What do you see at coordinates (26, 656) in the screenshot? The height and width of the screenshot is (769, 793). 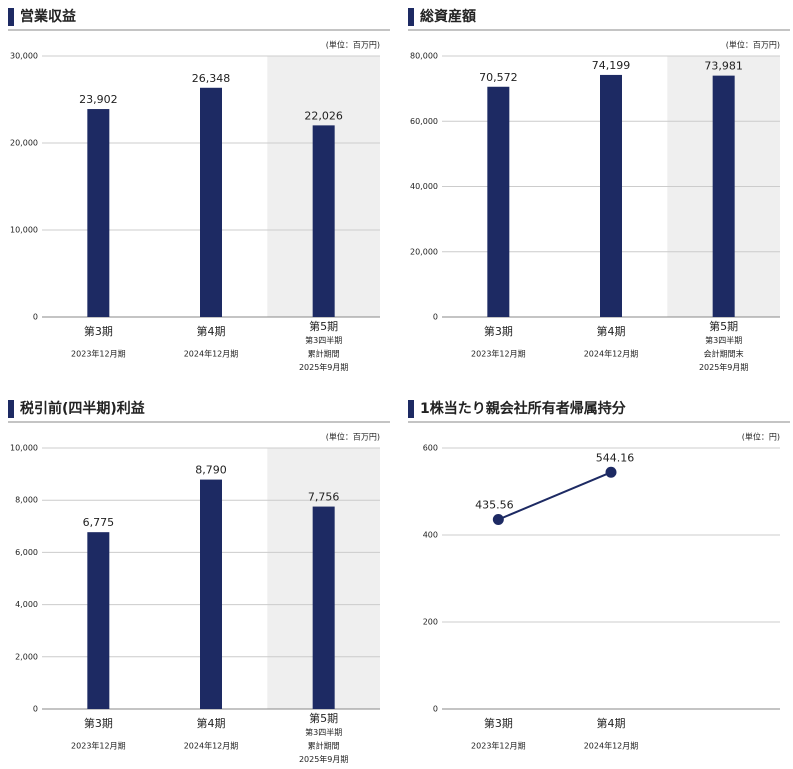 I see `y-tick-label: 2,000` at bounding box center [26, 656].